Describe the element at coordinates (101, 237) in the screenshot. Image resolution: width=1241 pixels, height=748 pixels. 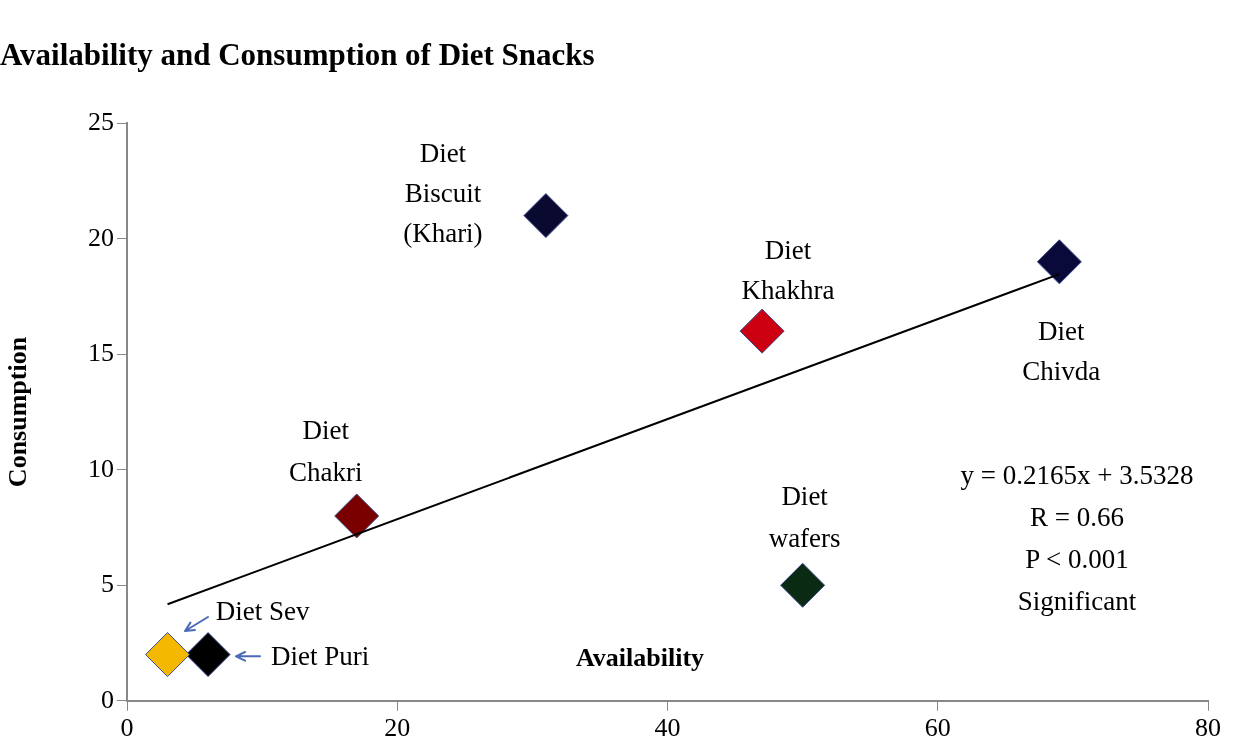
I see `y-tick-label: 20` at that location.